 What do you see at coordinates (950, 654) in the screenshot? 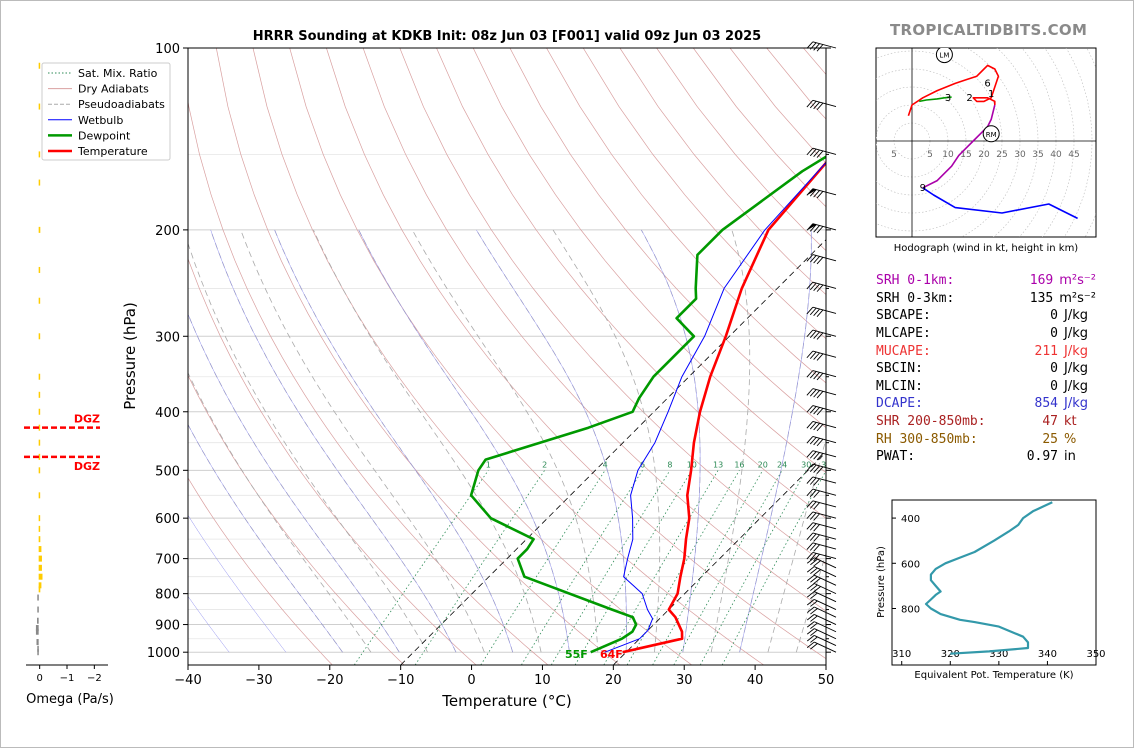
I see `theta-e-x-tick-label: 320` at bounding box center [950, 654].